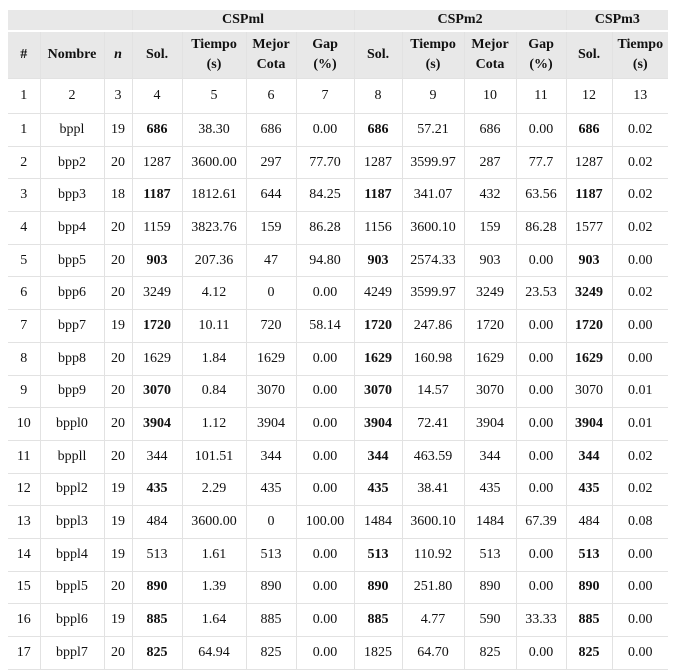 The height and width of the screenshot is (670, 680). What do you see at coordinates (433, 555) in the screenshot?
I see `cell: 110.92` at bounding box center [433, 555].